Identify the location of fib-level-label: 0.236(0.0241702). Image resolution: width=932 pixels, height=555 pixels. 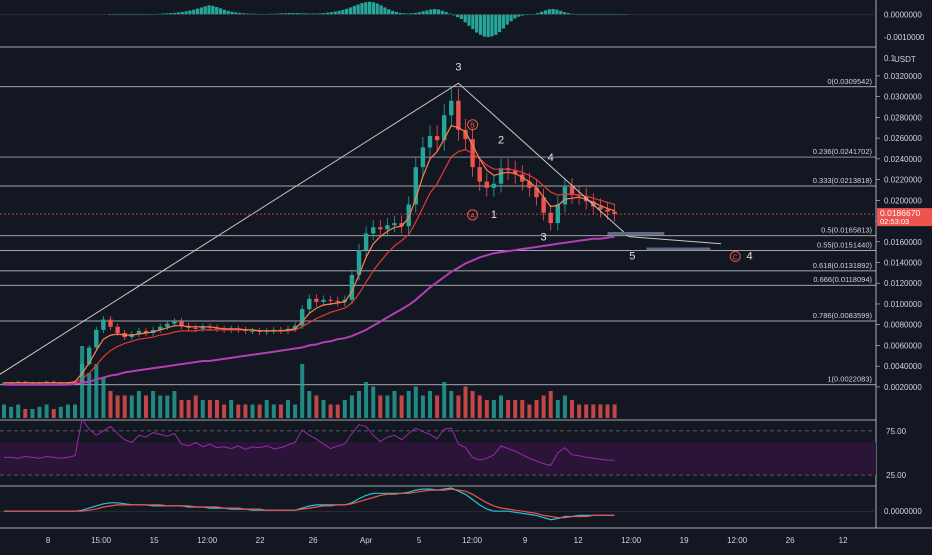
(843, 151).